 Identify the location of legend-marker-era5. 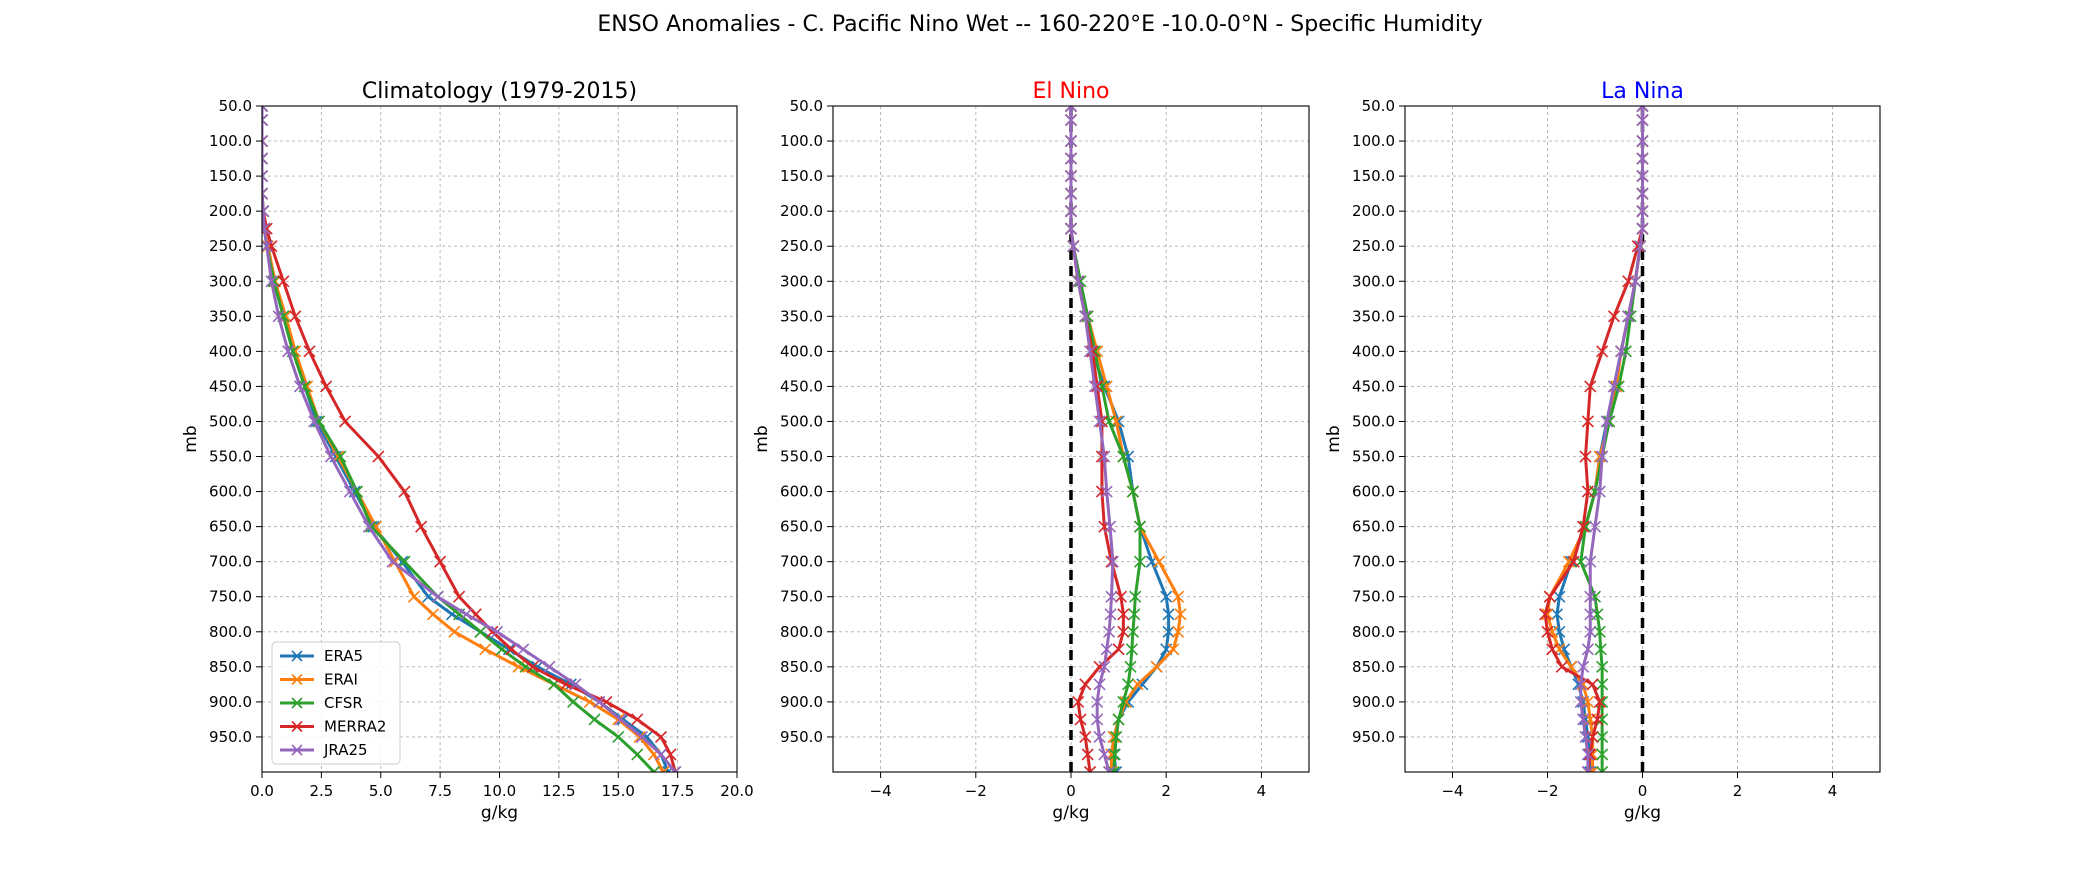
(297, 656).